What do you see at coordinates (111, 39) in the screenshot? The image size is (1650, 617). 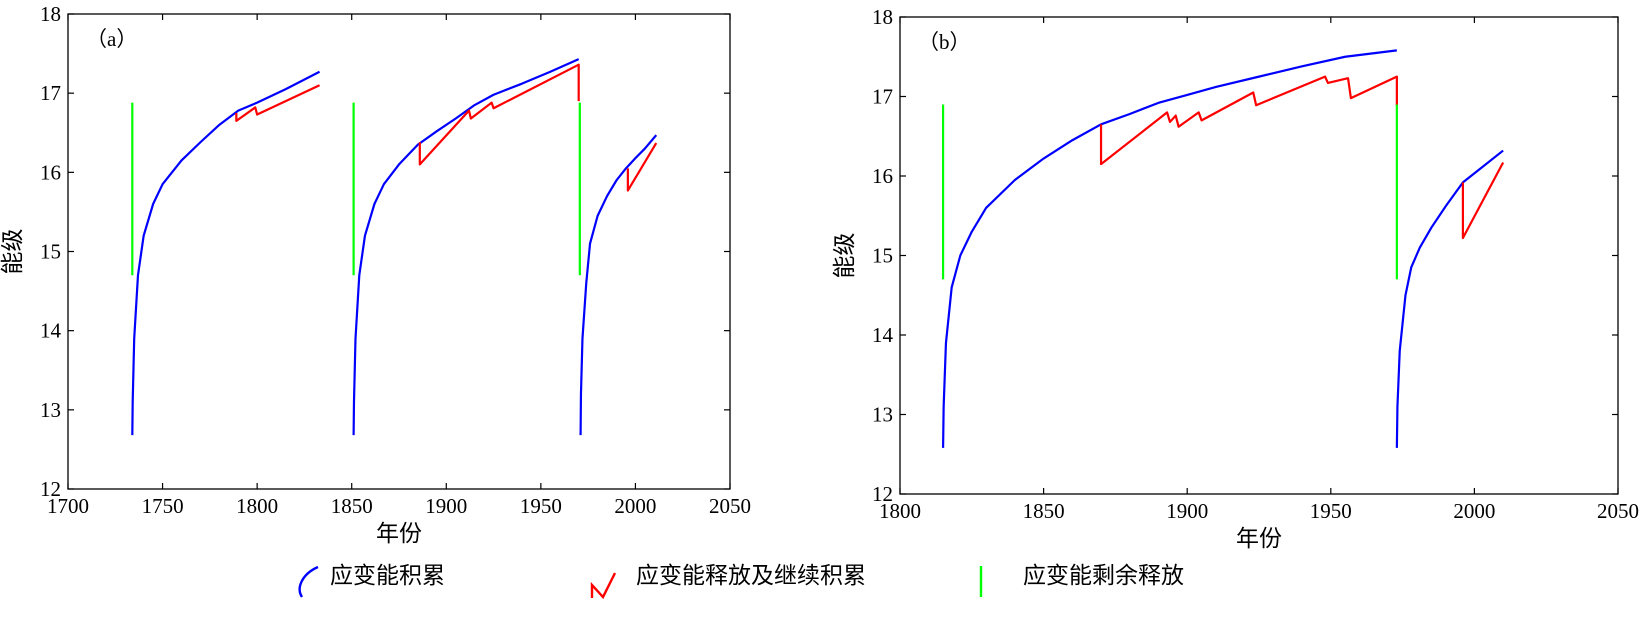 I see `panel-tag-a: （a）` at bounding box center [111, 39].